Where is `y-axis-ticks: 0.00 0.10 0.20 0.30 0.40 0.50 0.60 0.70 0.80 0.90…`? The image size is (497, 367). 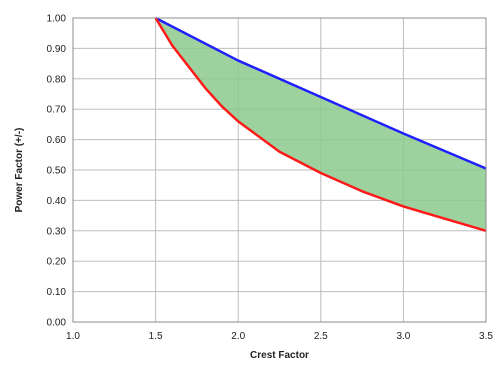 y-axis-ticks: 0.00 0.10 0.20 0.30 0.40 0.50 0.60 0.70 0.80 0.90… is located at coordinates (57, 171).